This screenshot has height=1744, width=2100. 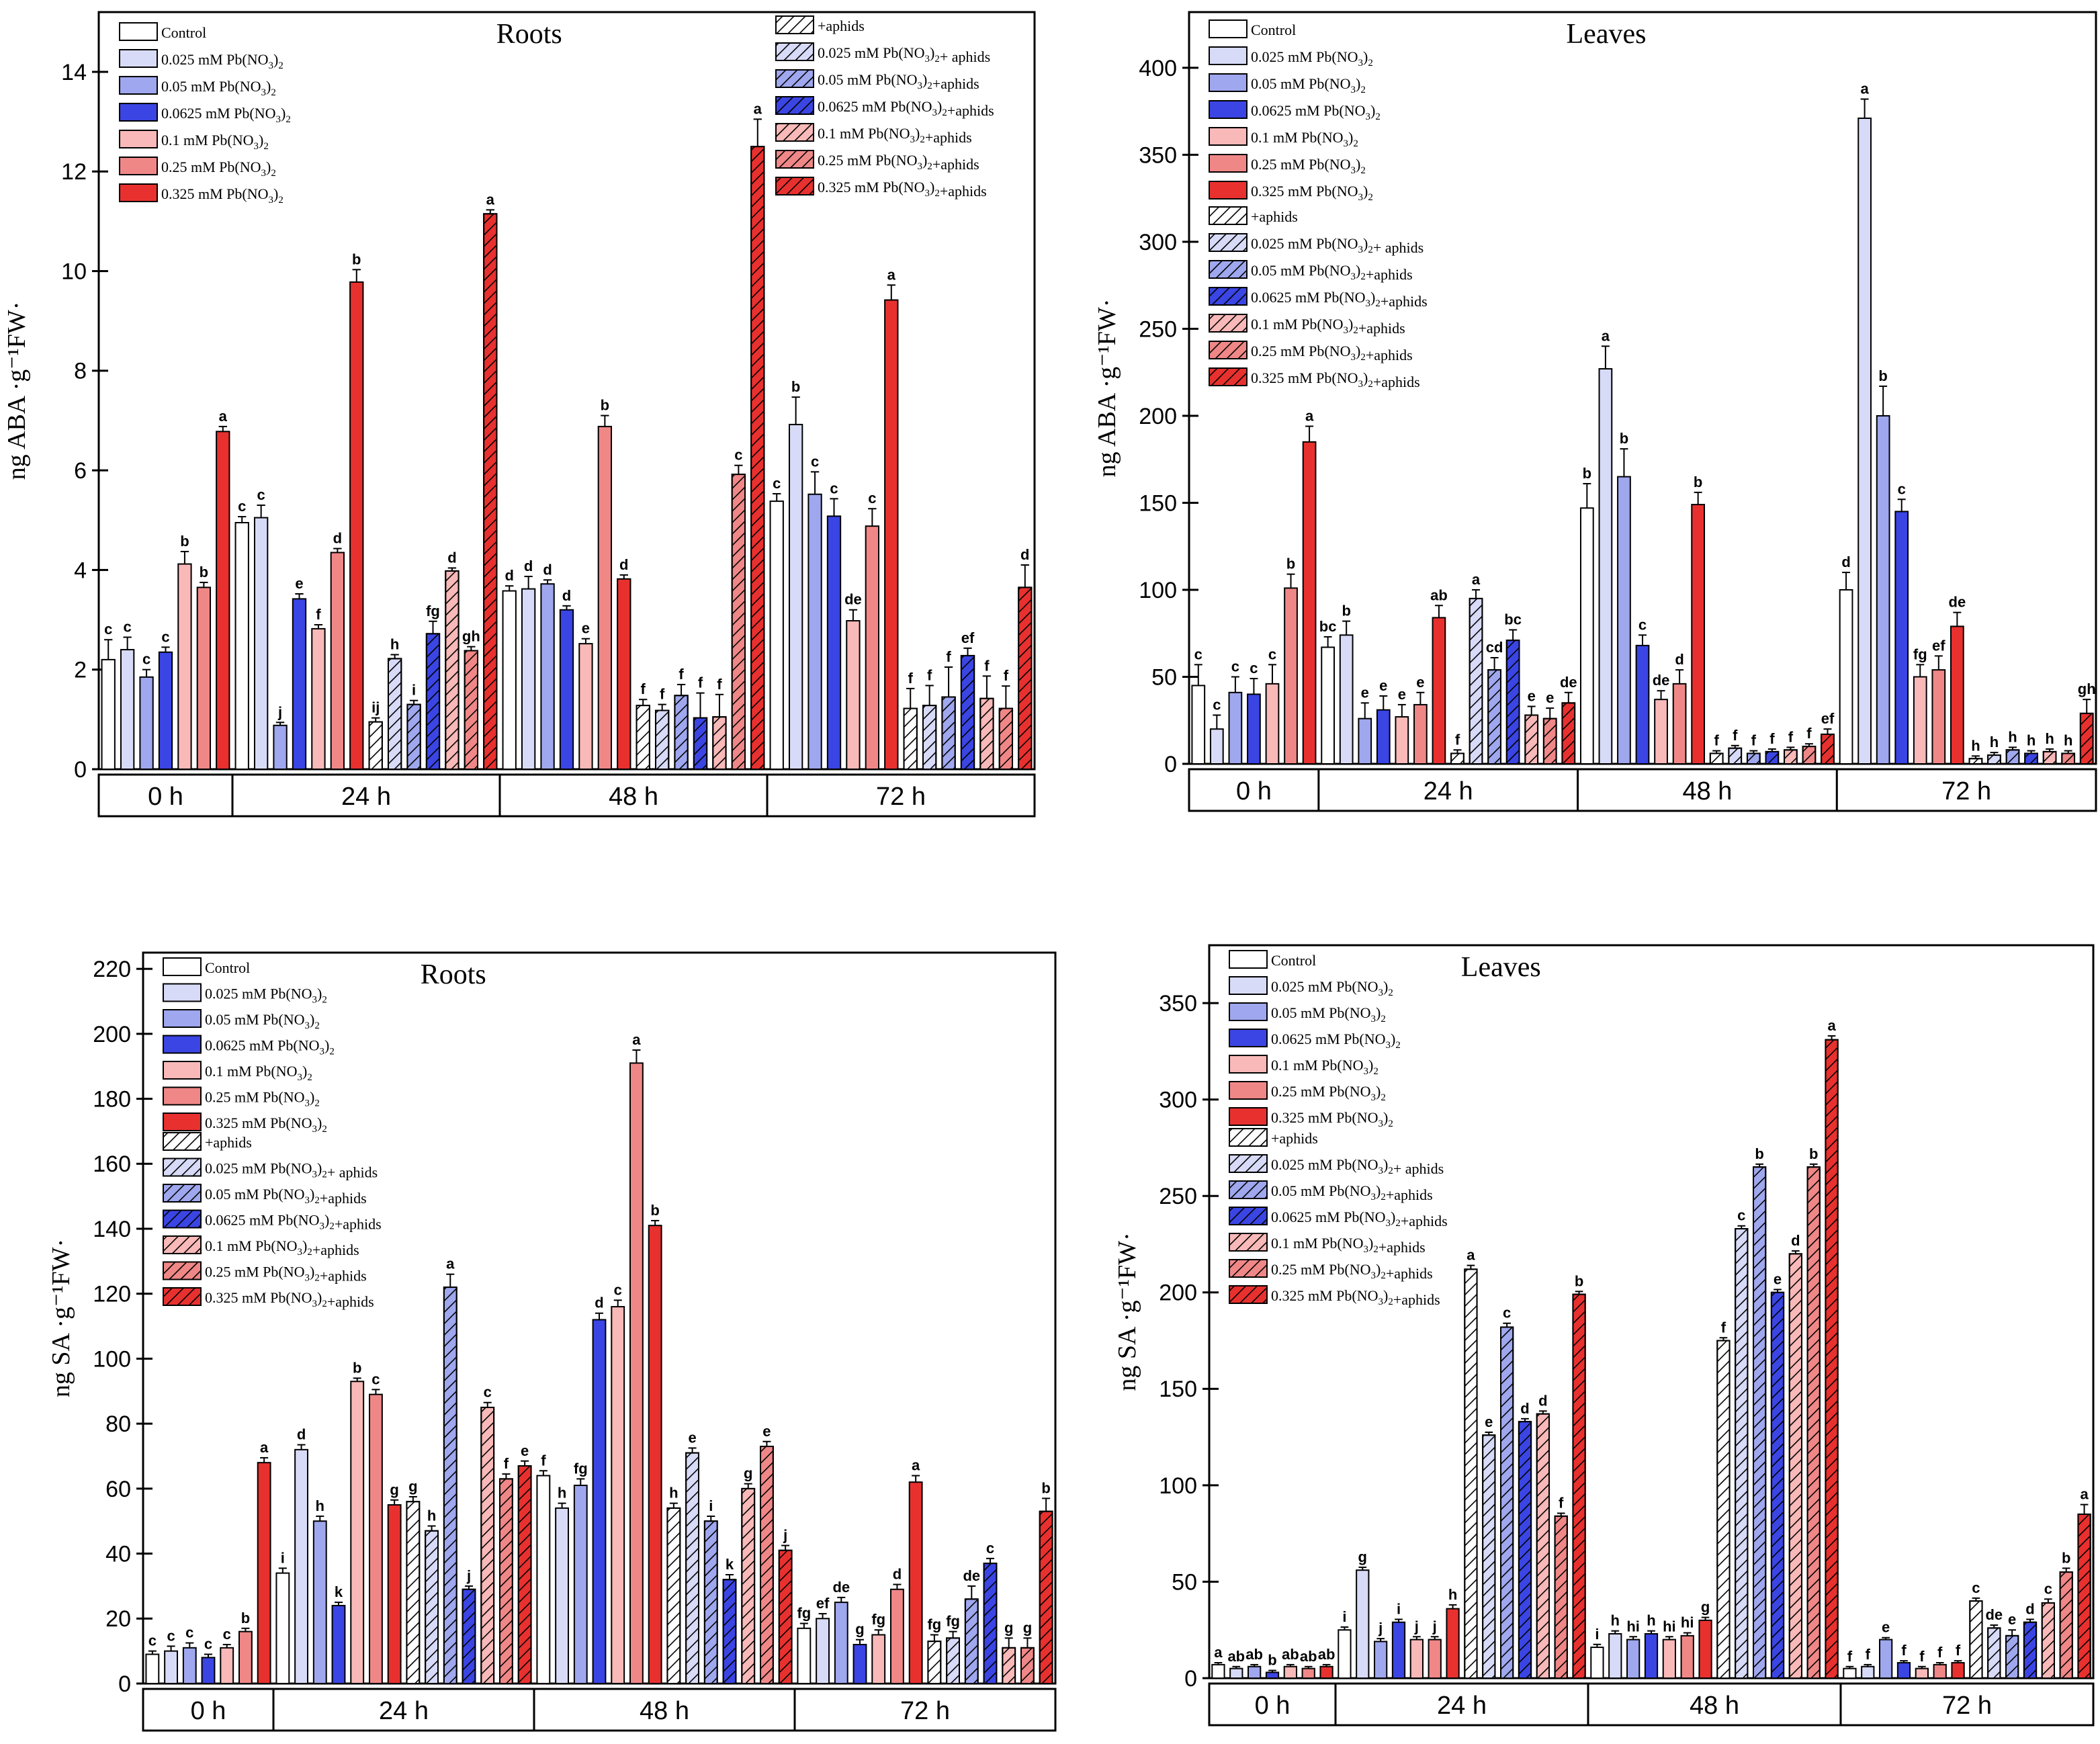 What do you see at coordinates (1328, 1093) in the screenshot?
I see `legend-label: 0.25 mM Pb(NO3)2` at bounding box center [1328, 1093].